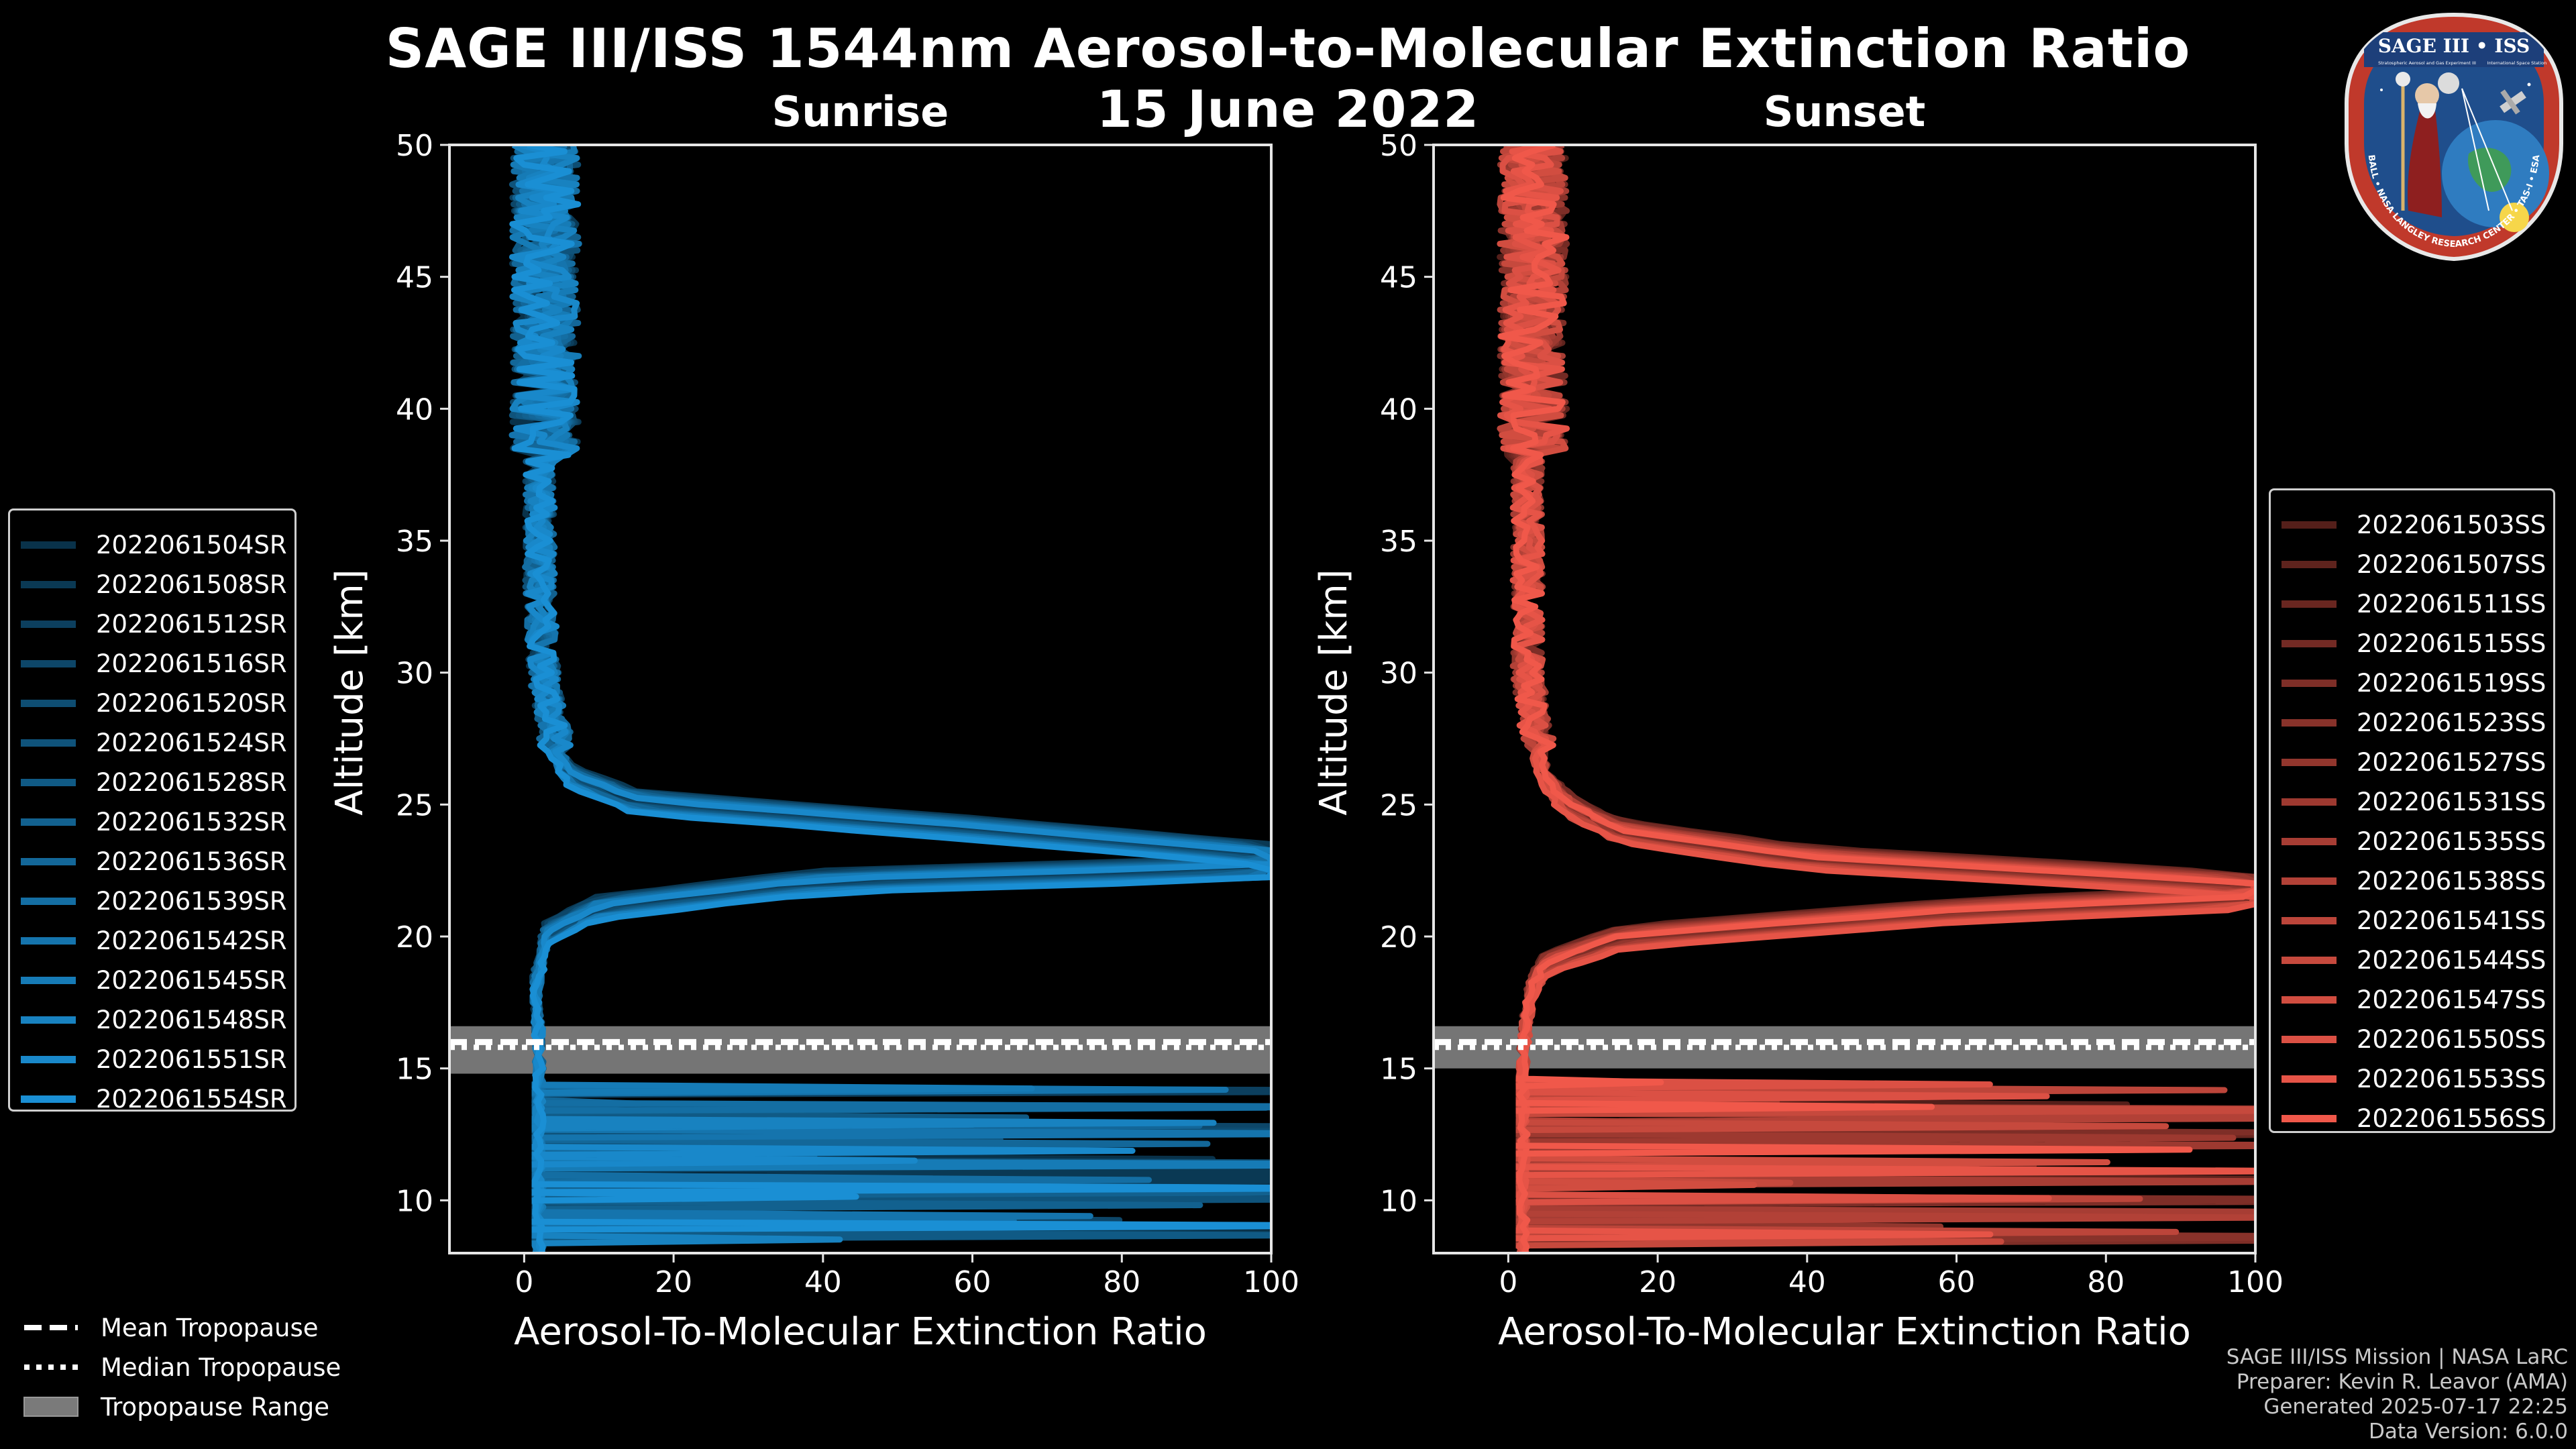  Describe the element at coordinates (191, 861) in the screenshot. I see `sunrise-legend-label: 2022061536SR` at that location.